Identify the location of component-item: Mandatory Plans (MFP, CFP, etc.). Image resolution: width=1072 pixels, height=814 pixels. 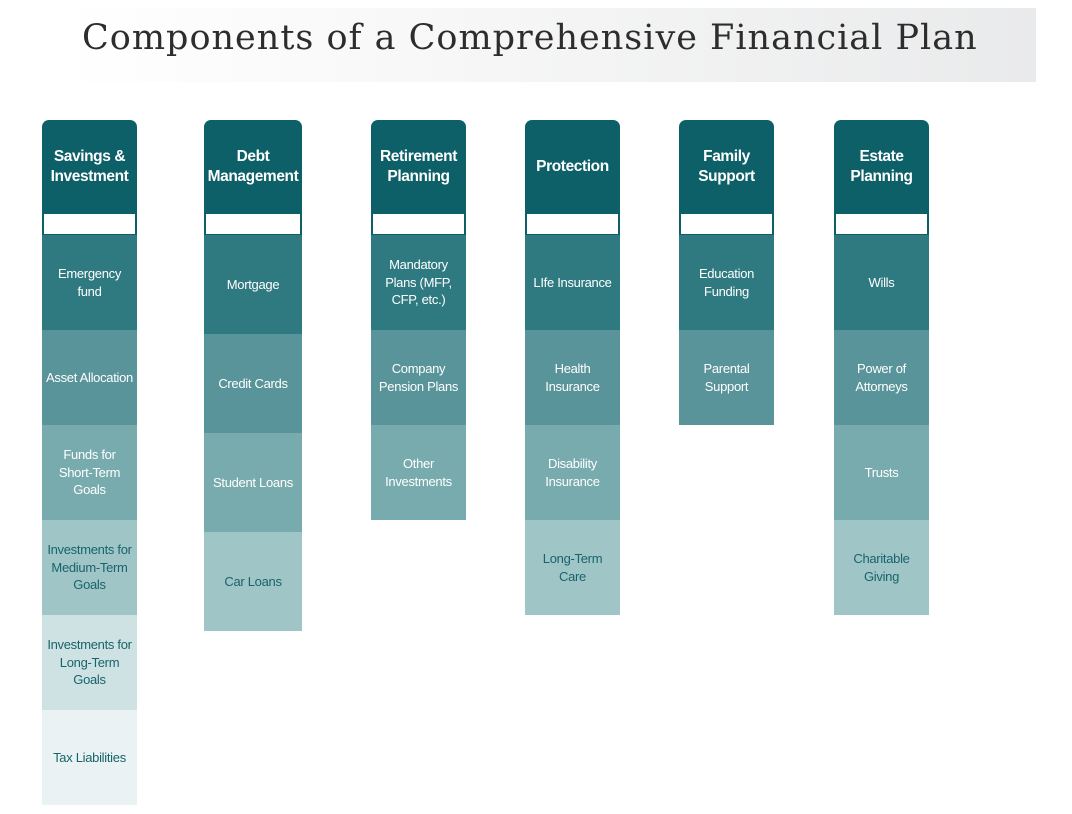
(418, 282).